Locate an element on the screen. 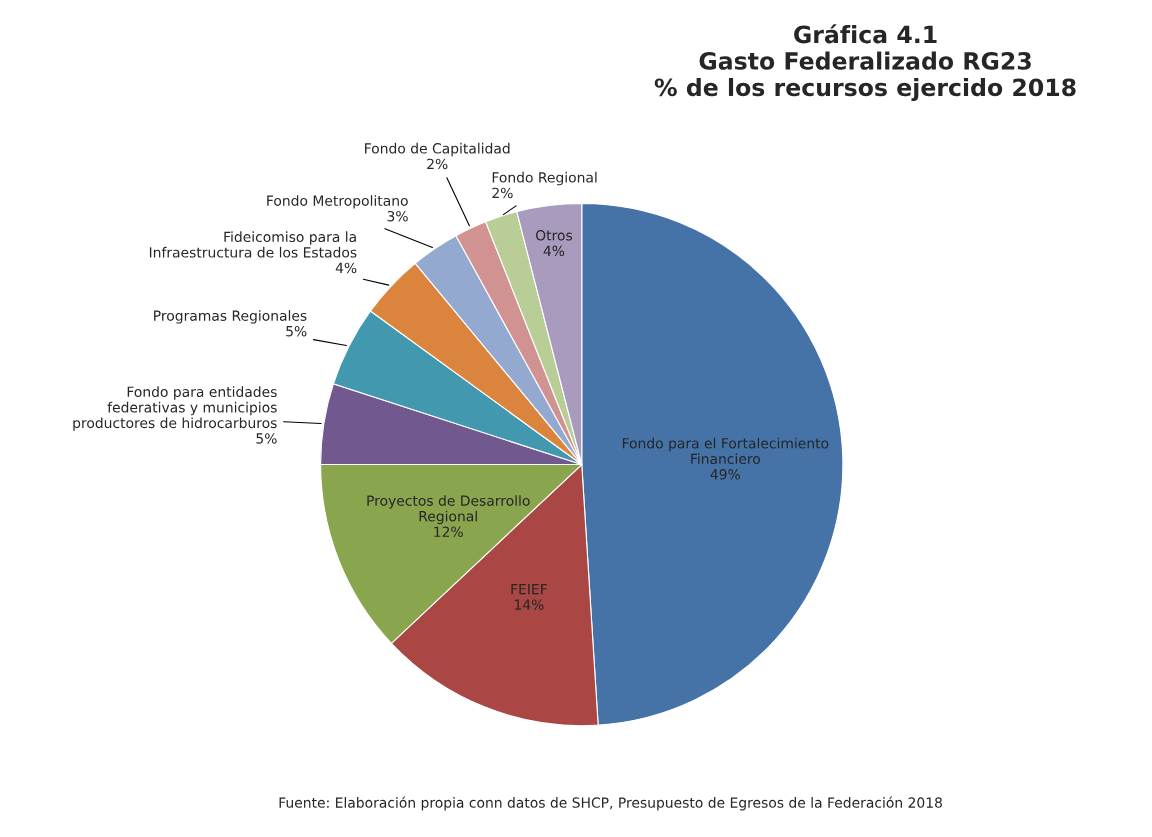 The height and width of the screenshot is (837, 1152). slice-label: Fondo para el Fortalecimiento Financiero is located at coordinates (725, 451).